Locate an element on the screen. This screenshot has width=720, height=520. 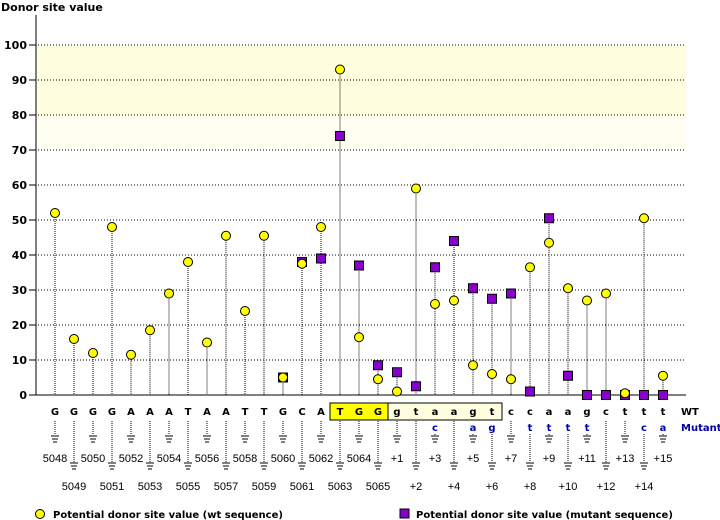
intron-box is located at coordinates (445, 411).